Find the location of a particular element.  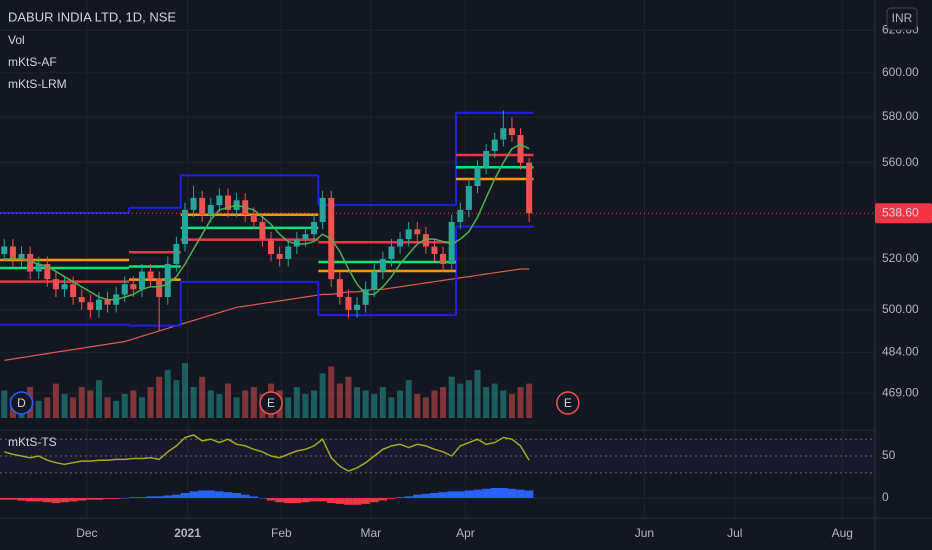

event-label: D is located at coordinates (21, 403).